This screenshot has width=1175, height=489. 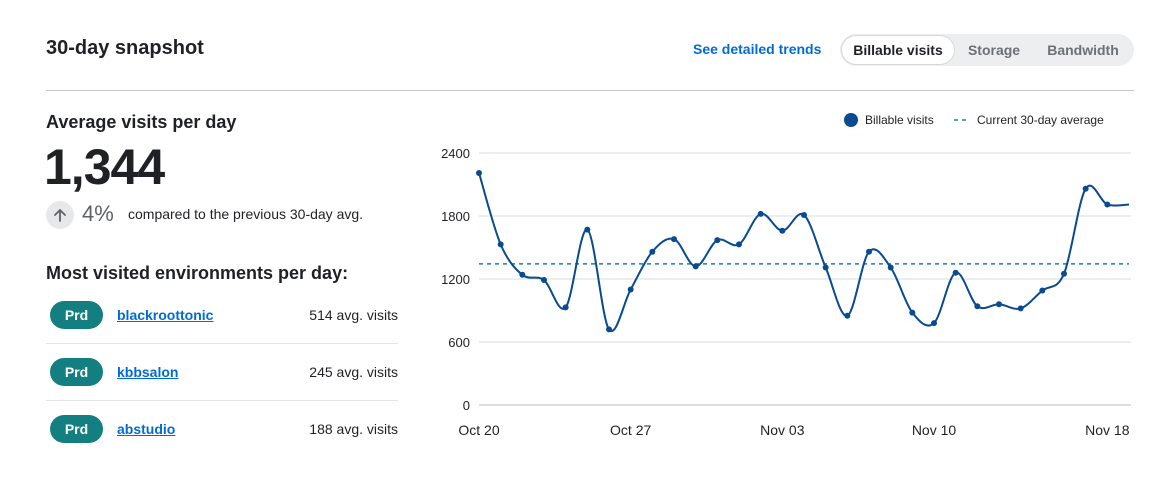 What do you see at coordinates (222, 315) in the screenshot?
I see `list-item: Prd blackroottonic 514 avg. visits` at bounding box center [222, 315].